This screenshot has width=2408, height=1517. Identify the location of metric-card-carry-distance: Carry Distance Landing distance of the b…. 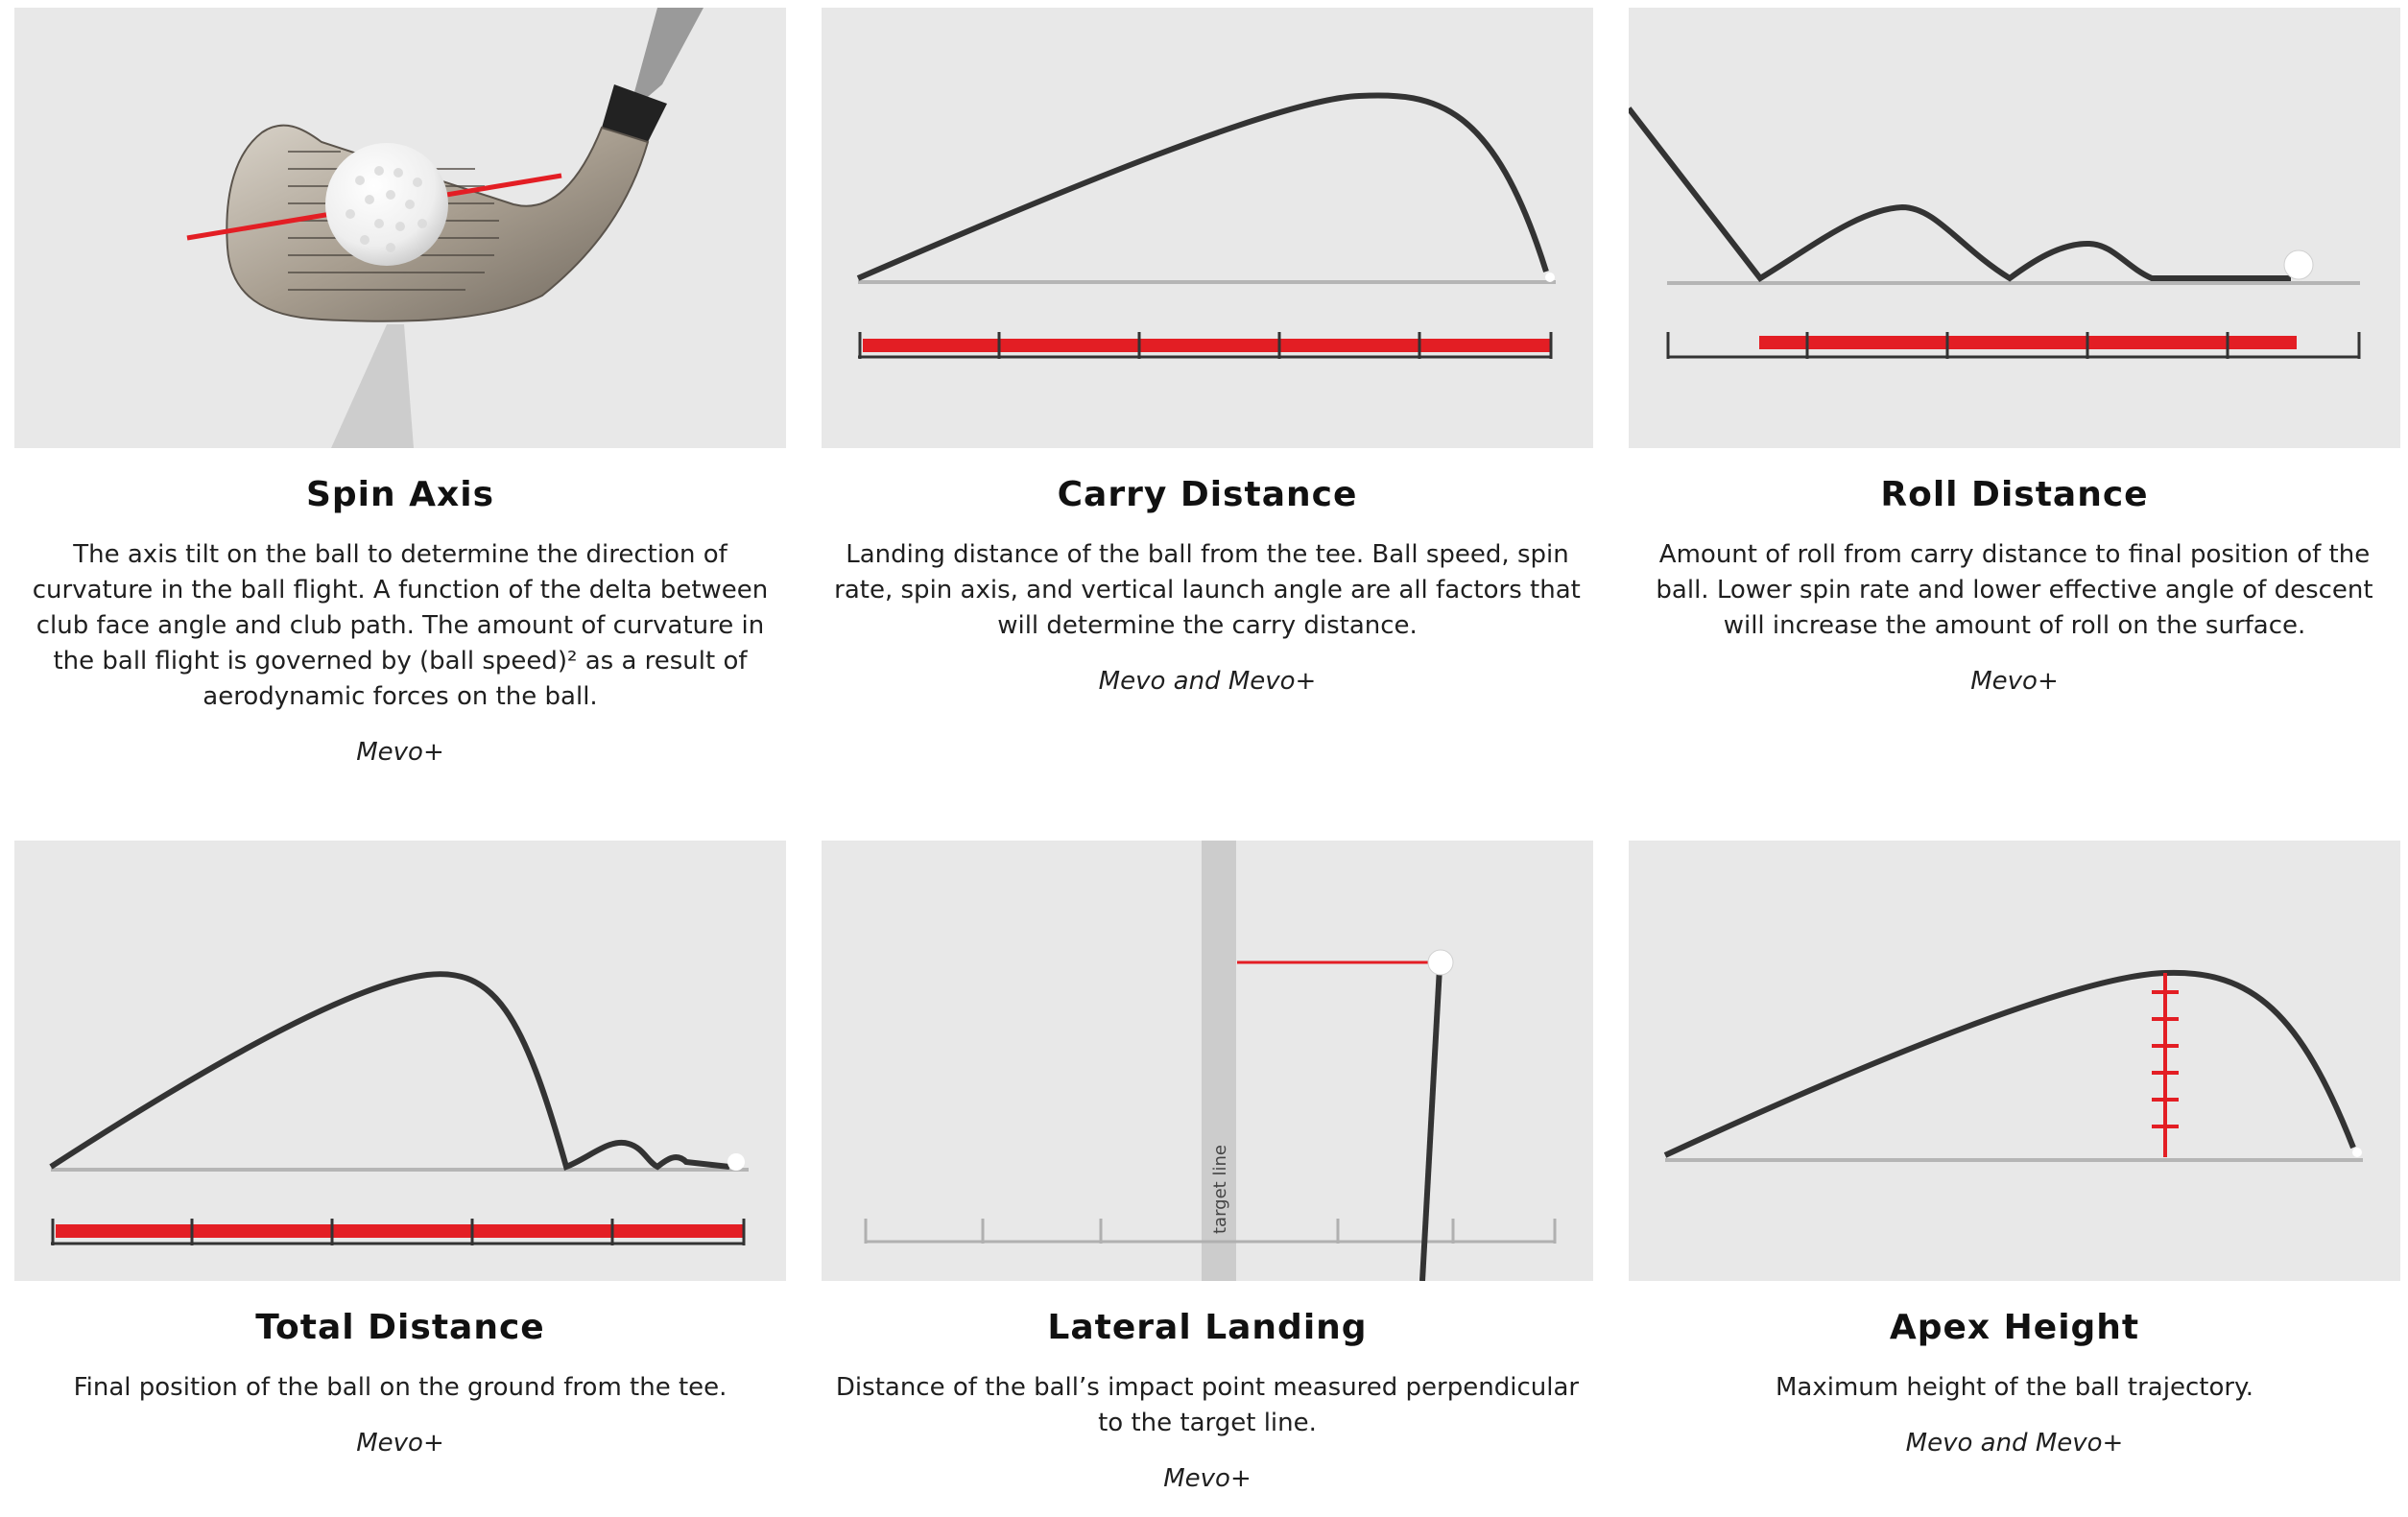
(1207, 352).